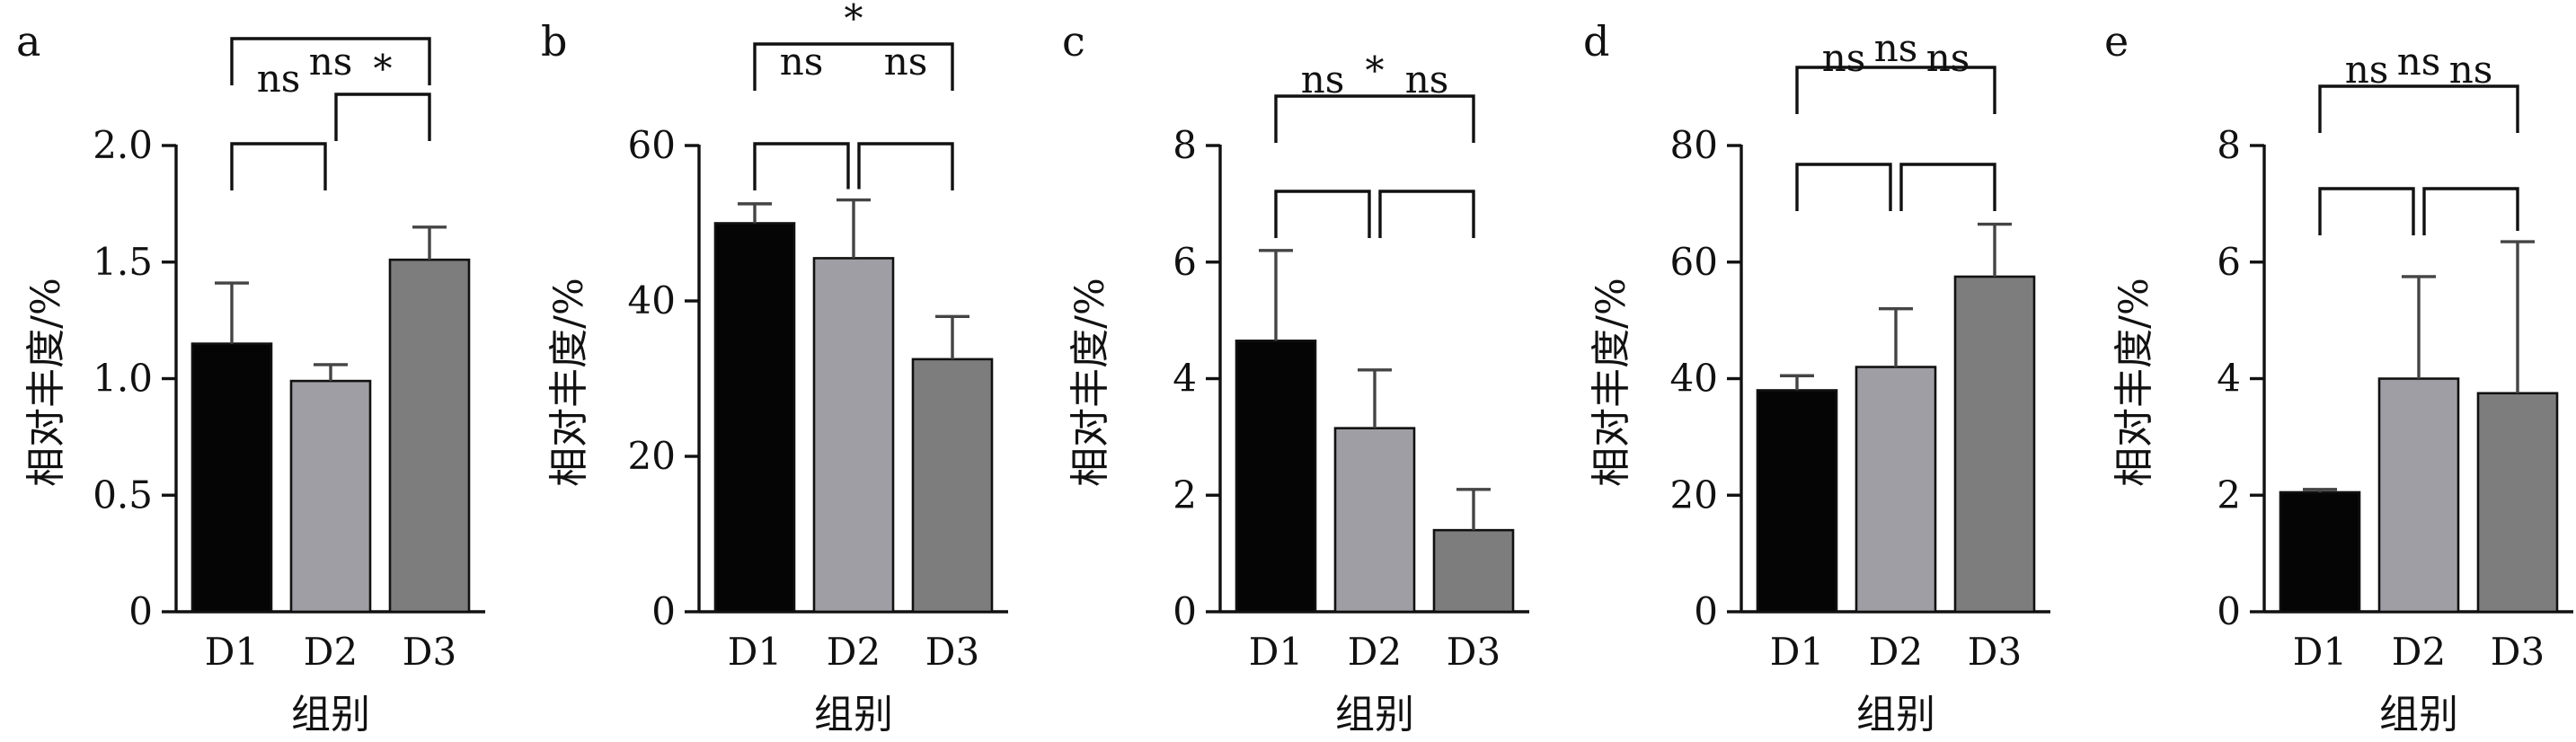 The height and width of the screenshot is (742, 2576). Describe the element at coordinates (123, 262) in the screenshot. I see `y-tick-label: 1.5` at that location.